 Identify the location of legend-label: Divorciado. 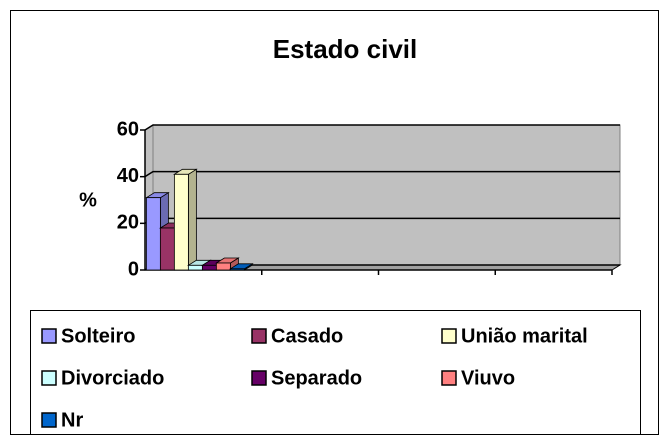
(112, 378).